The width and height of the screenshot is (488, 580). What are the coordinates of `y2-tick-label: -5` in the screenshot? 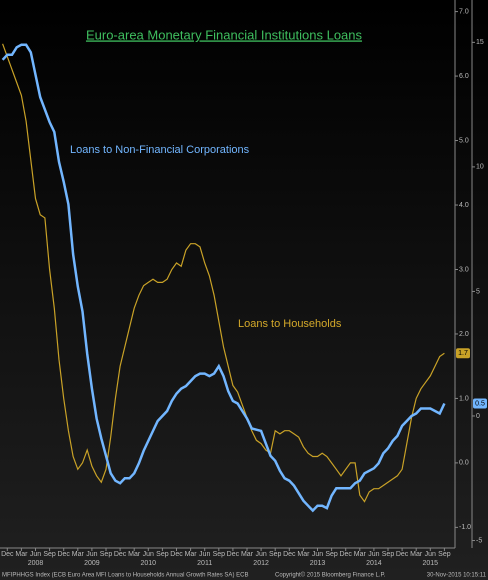 It's located at (479, 540).